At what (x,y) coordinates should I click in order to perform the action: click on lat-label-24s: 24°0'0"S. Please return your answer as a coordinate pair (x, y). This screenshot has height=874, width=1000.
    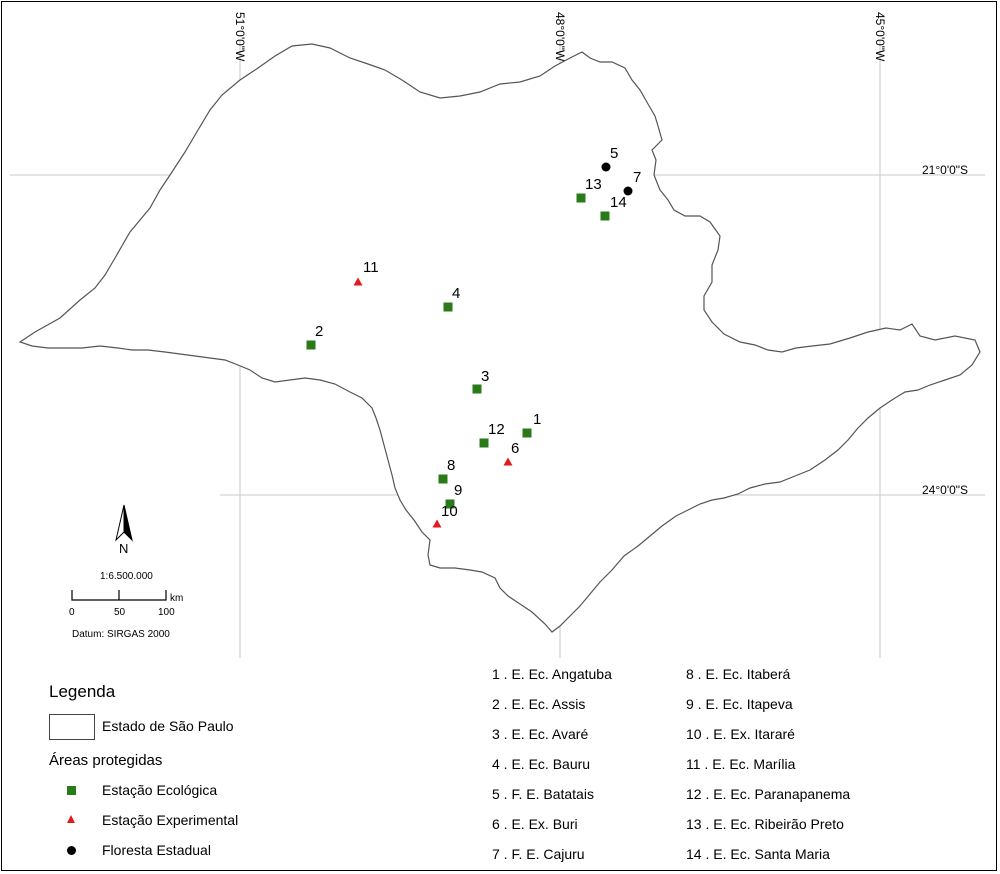
    Looking at the image, I should click on (945, 490).